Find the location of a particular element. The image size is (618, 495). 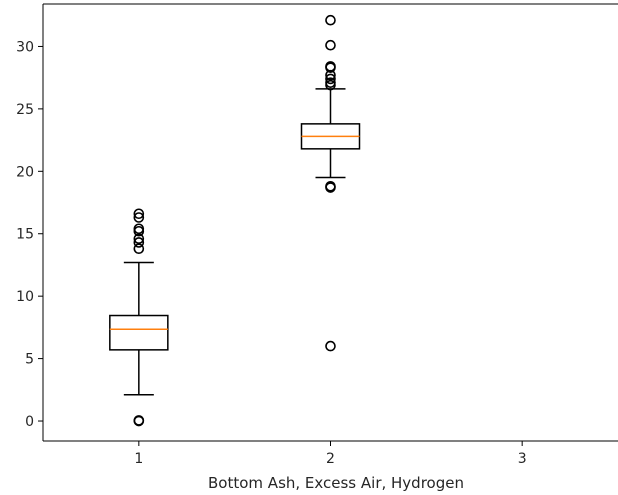

x-tick-label: 3 is located at coordinates (522, 459).